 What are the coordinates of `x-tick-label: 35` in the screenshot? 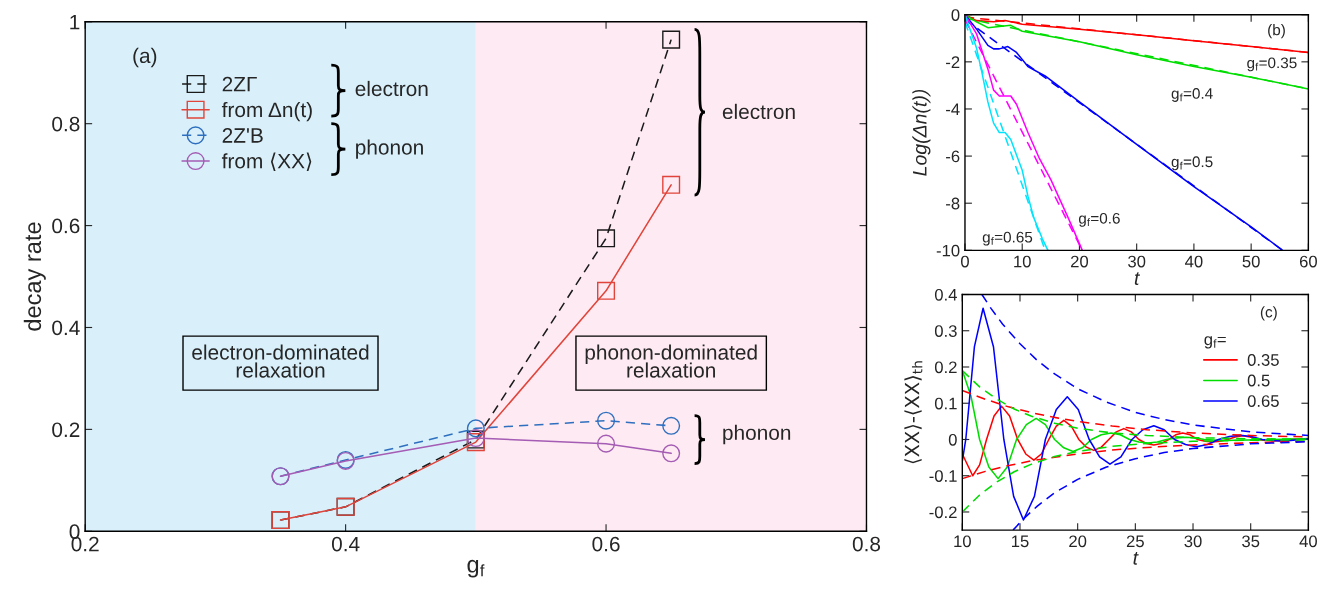 It's located at (1251, 541).